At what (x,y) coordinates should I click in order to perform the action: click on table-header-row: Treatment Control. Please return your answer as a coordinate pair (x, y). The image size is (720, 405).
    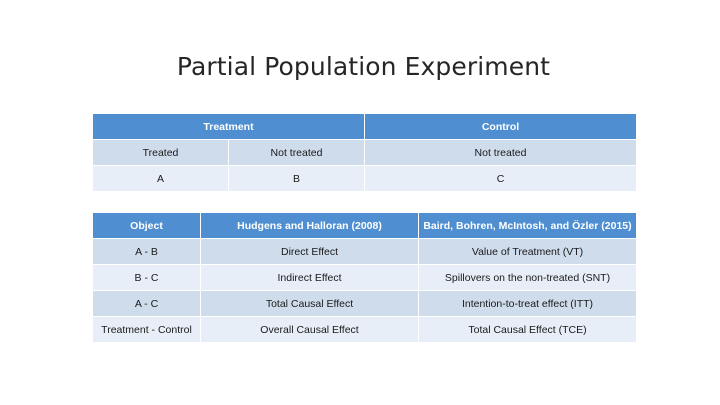
    Looking at the image, I should click on (364, 126).